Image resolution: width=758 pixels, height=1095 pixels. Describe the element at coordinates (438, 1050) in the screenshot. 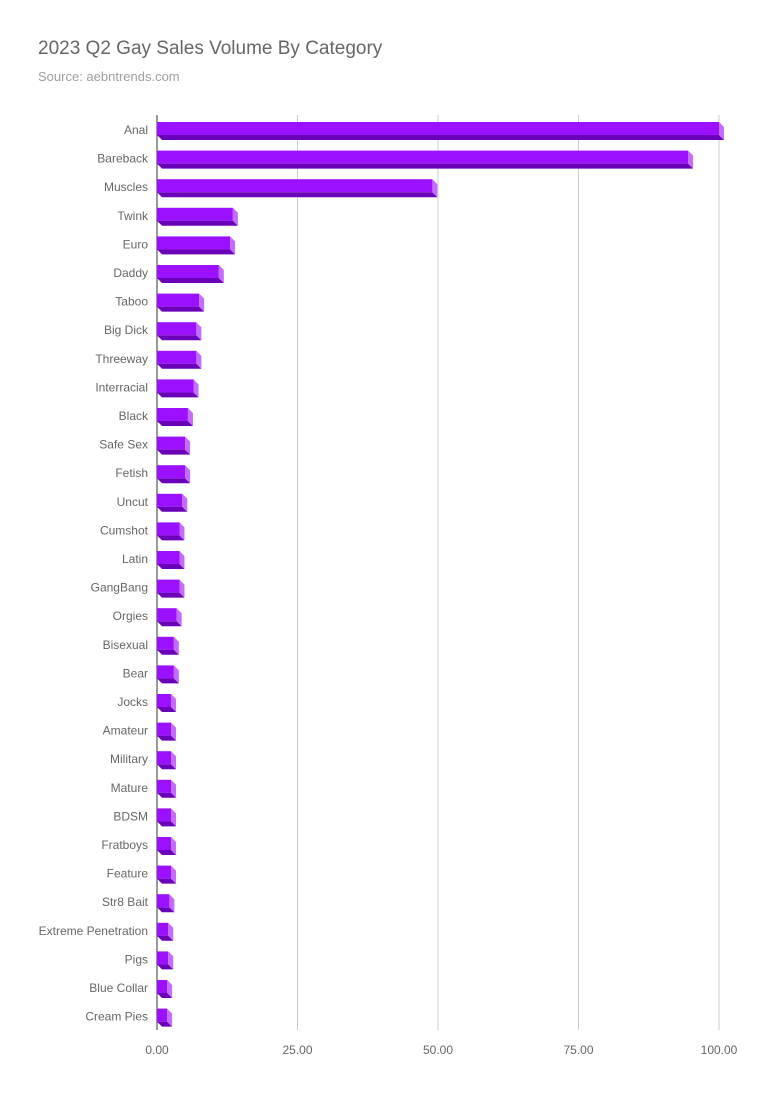

I see `x-tick-label: 50.00` at that location.